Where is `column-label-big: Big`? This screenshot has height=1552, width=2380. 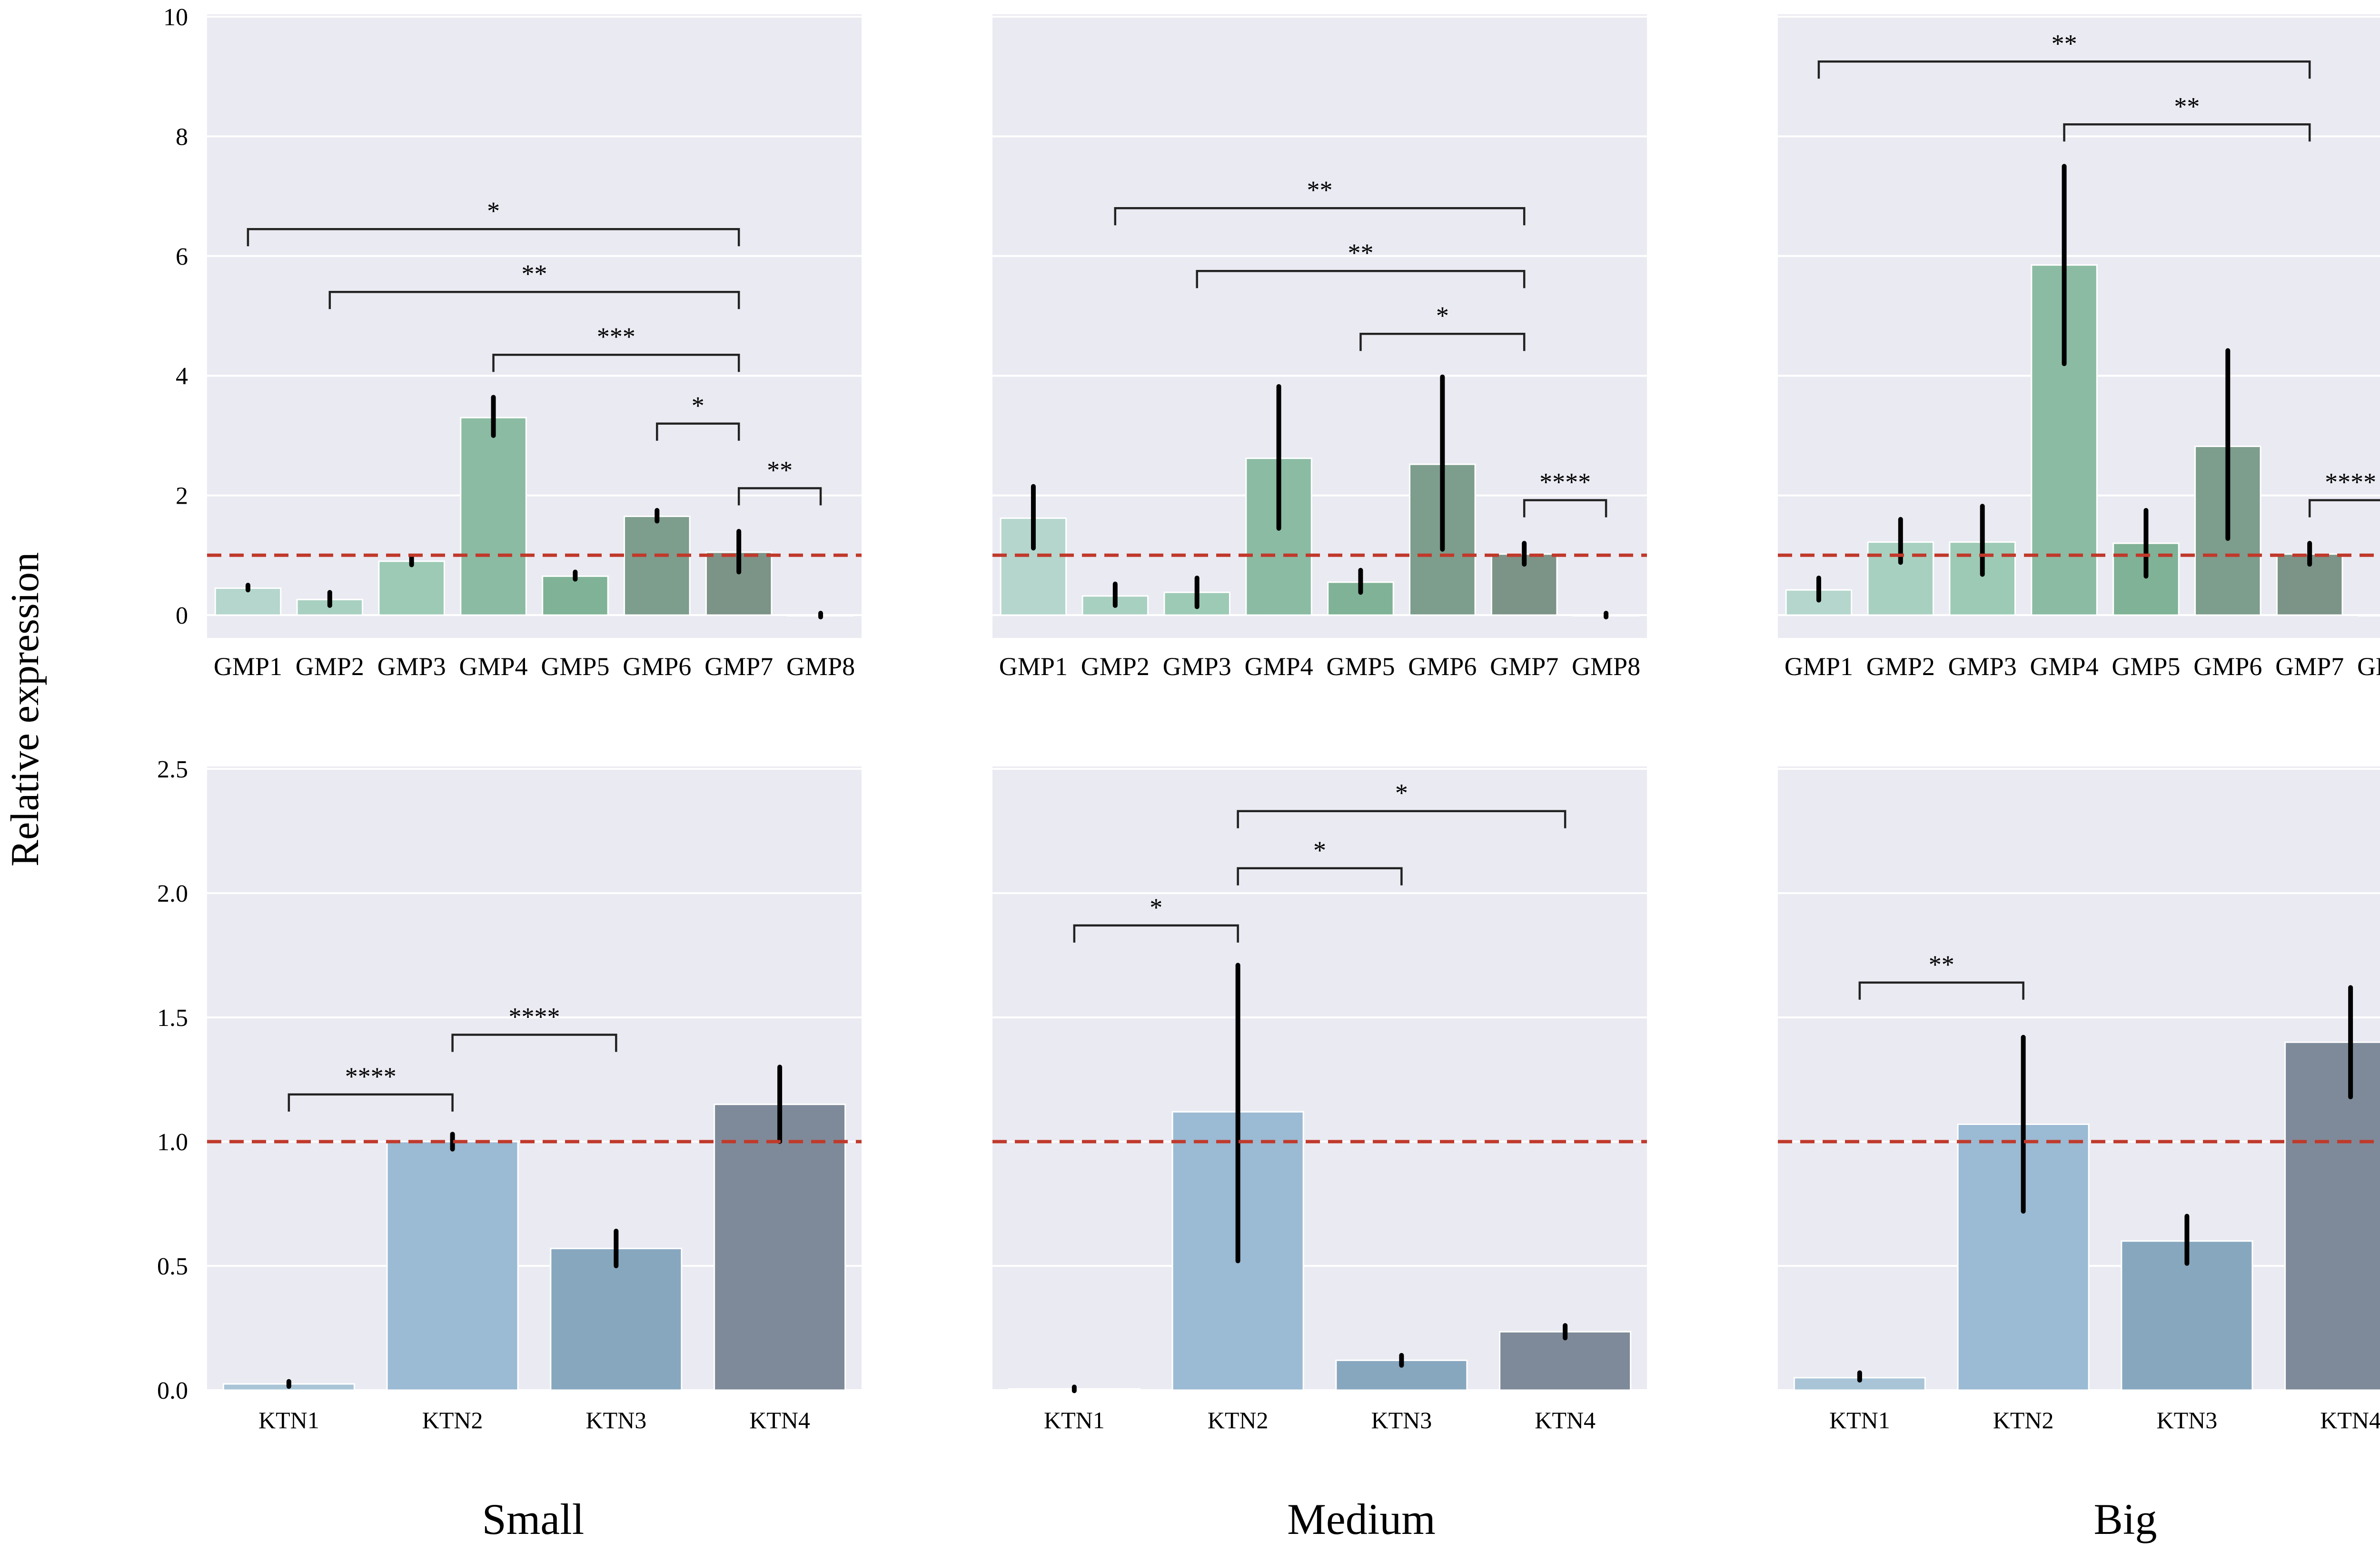
column-label-big: Big is located at coordinates (2125, 1519).